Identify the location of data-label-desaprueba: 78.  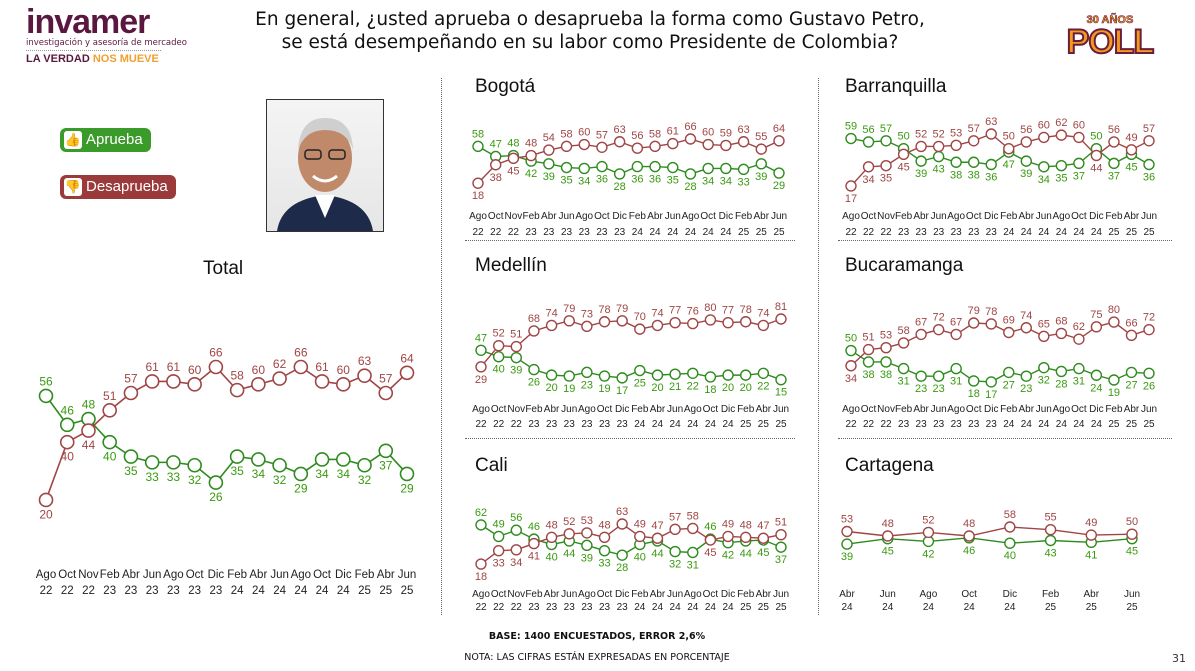
(604, 310).